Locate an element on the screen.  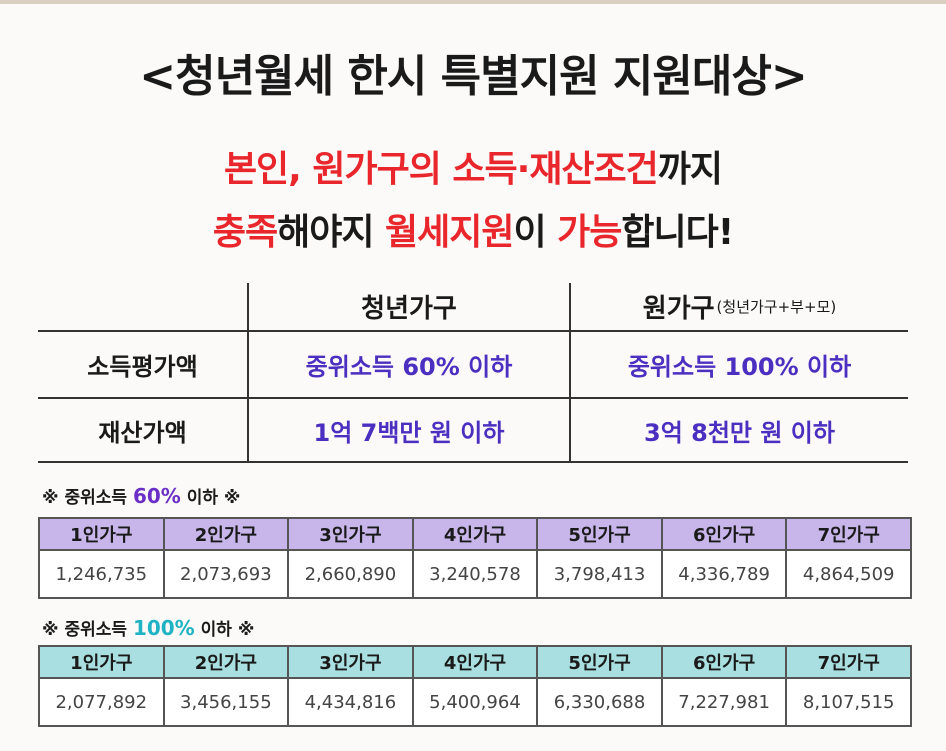
table-cell: 4,336,789 is located at coordinates (724, 574).